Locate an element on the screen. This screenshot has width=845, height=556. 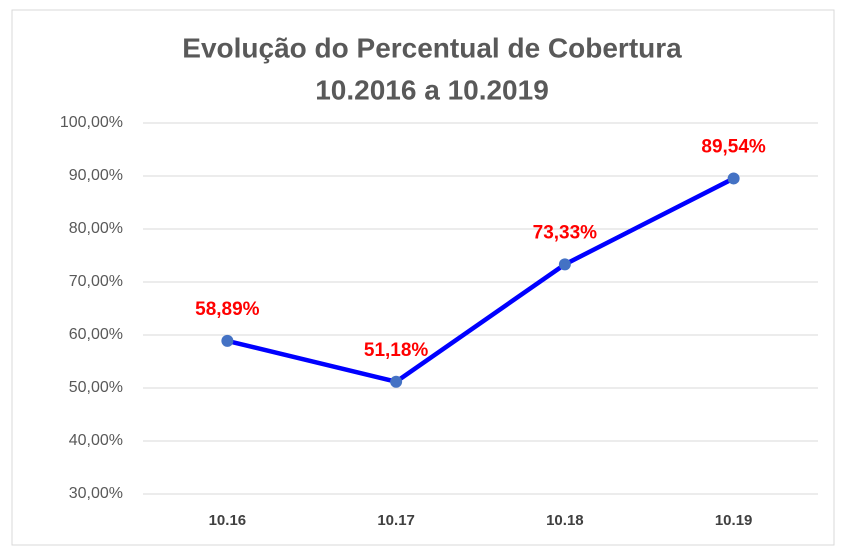
y-tick-label: 40,00% is located at coordinates (96, 440).